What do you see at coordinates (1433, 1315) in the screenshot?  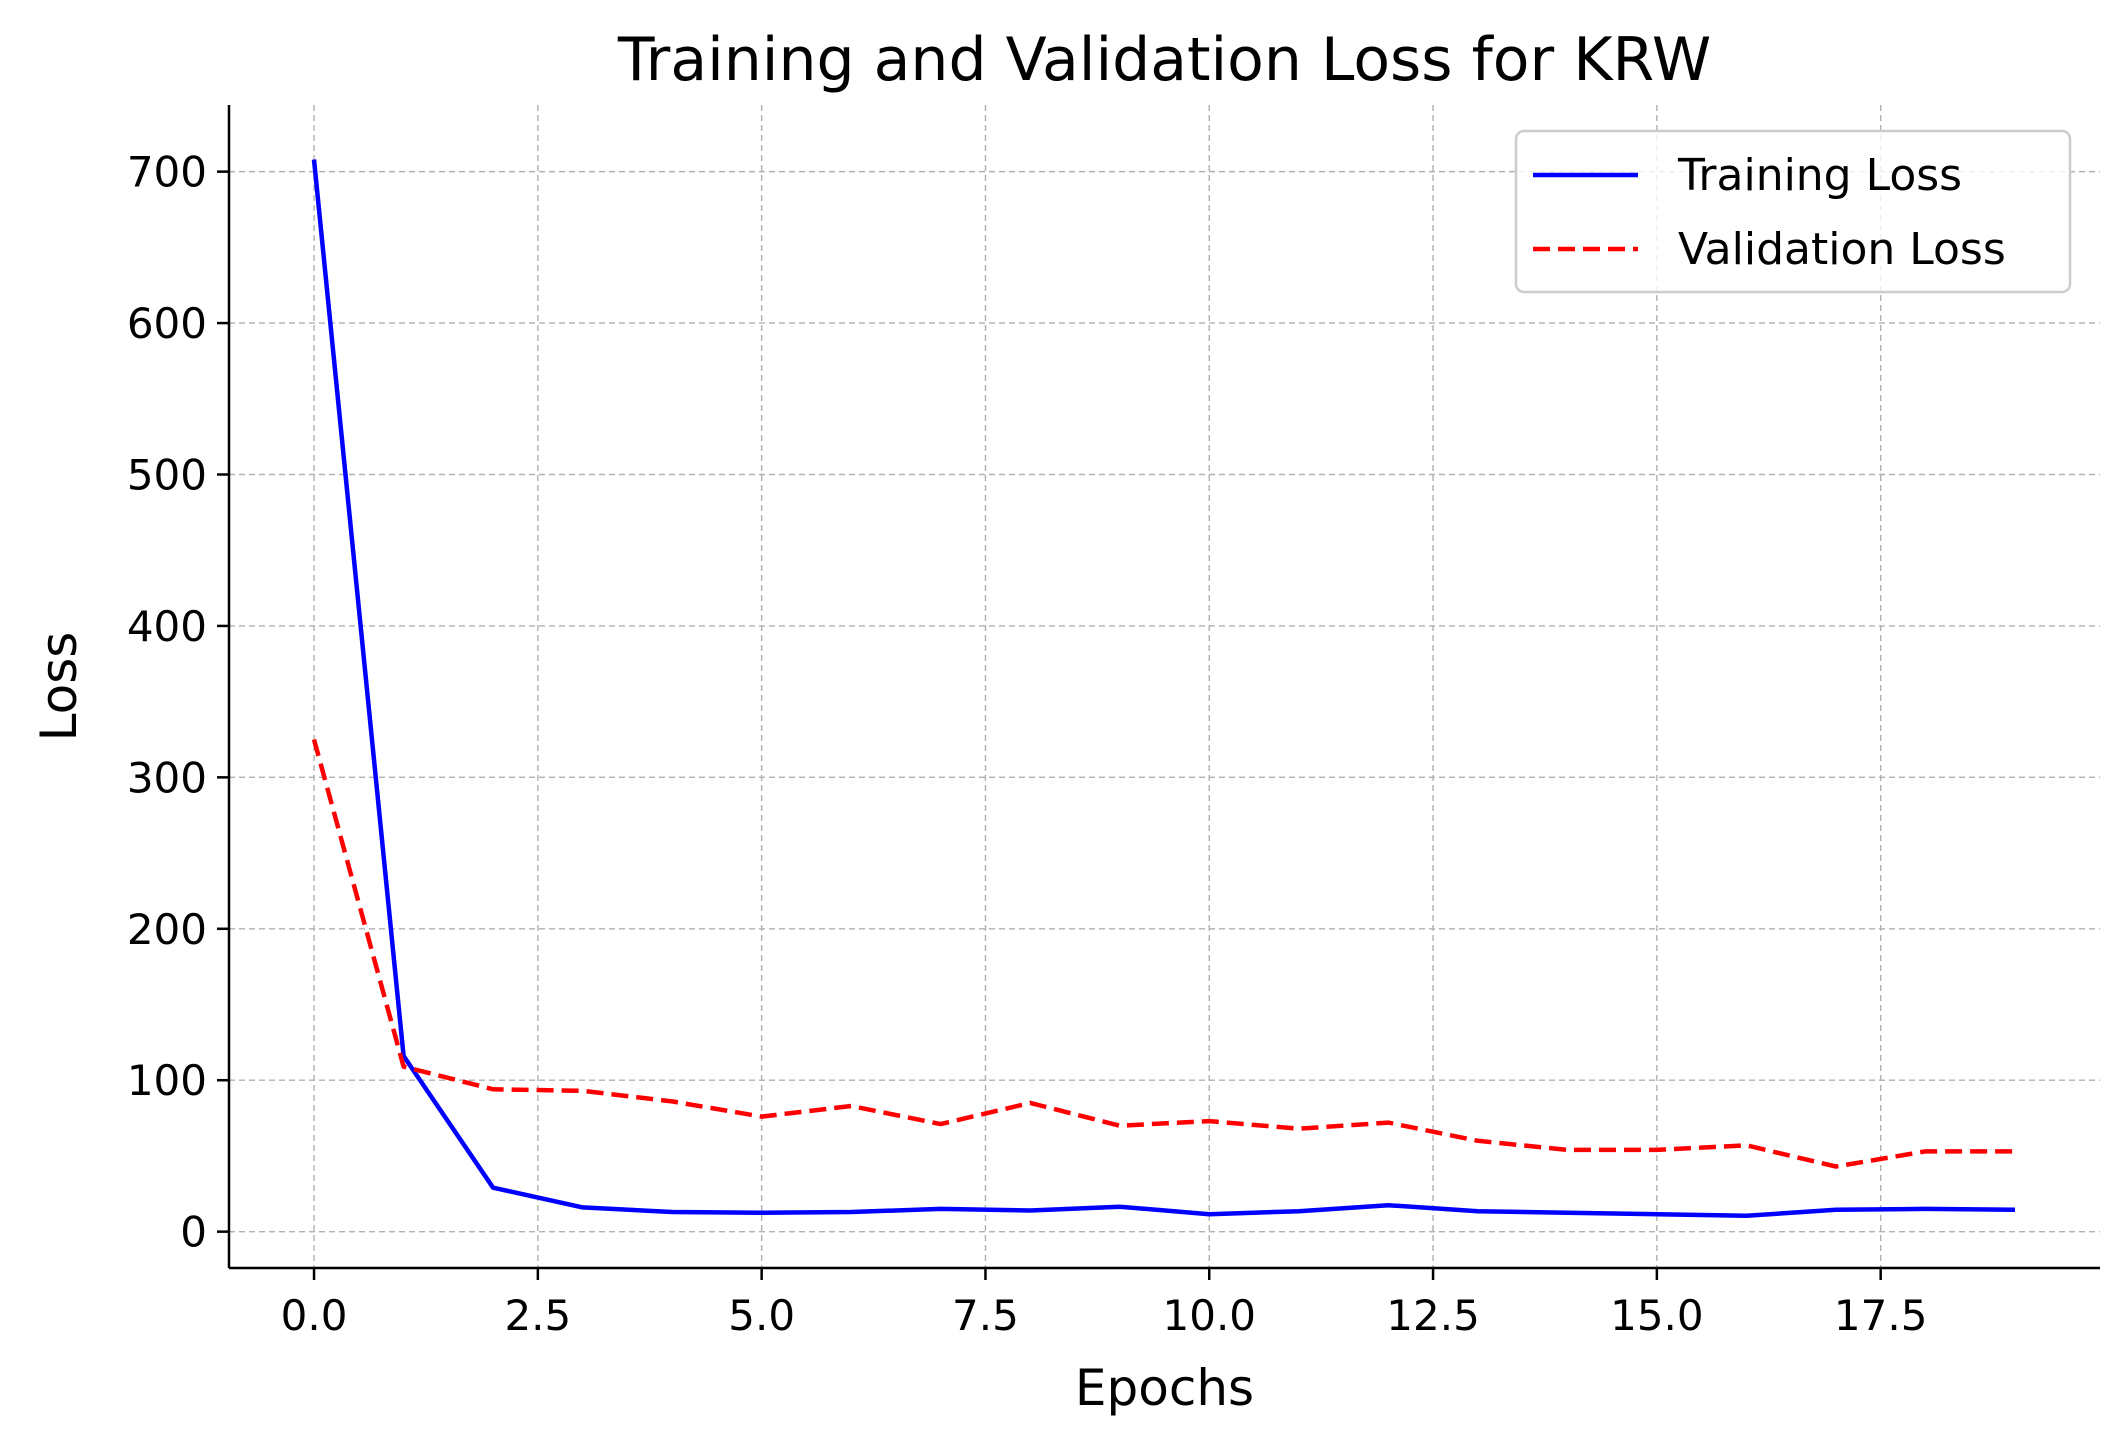 I see `x-tick-label: 12.5` at bounding box center [1433, 1315].